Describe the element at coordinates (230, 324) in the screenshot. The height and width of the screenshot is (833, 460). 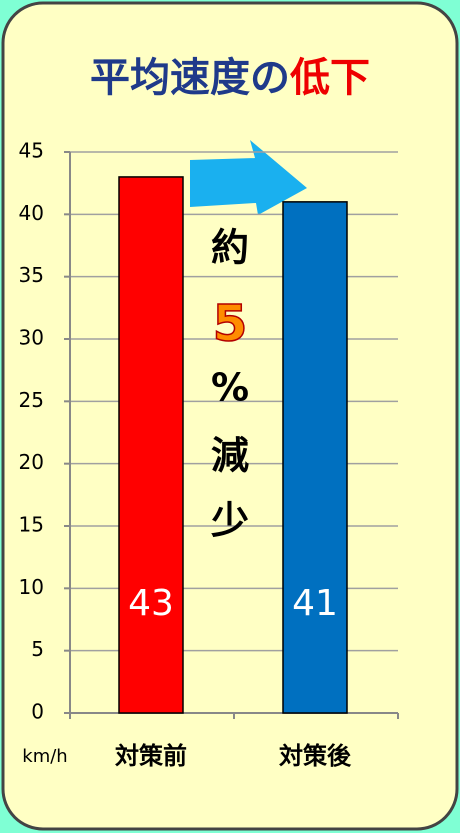
I see `annotation-char: 5` at that location.